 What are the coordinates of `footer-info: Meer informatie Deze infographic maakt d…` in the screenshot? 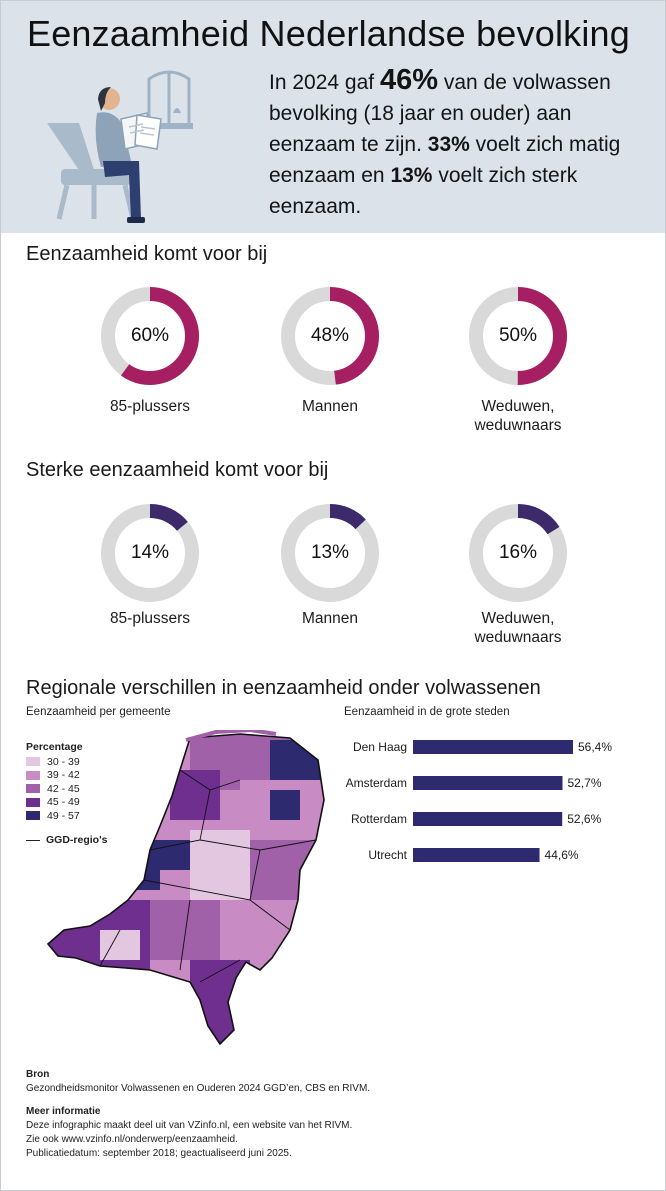 It's located at (189, 1133).